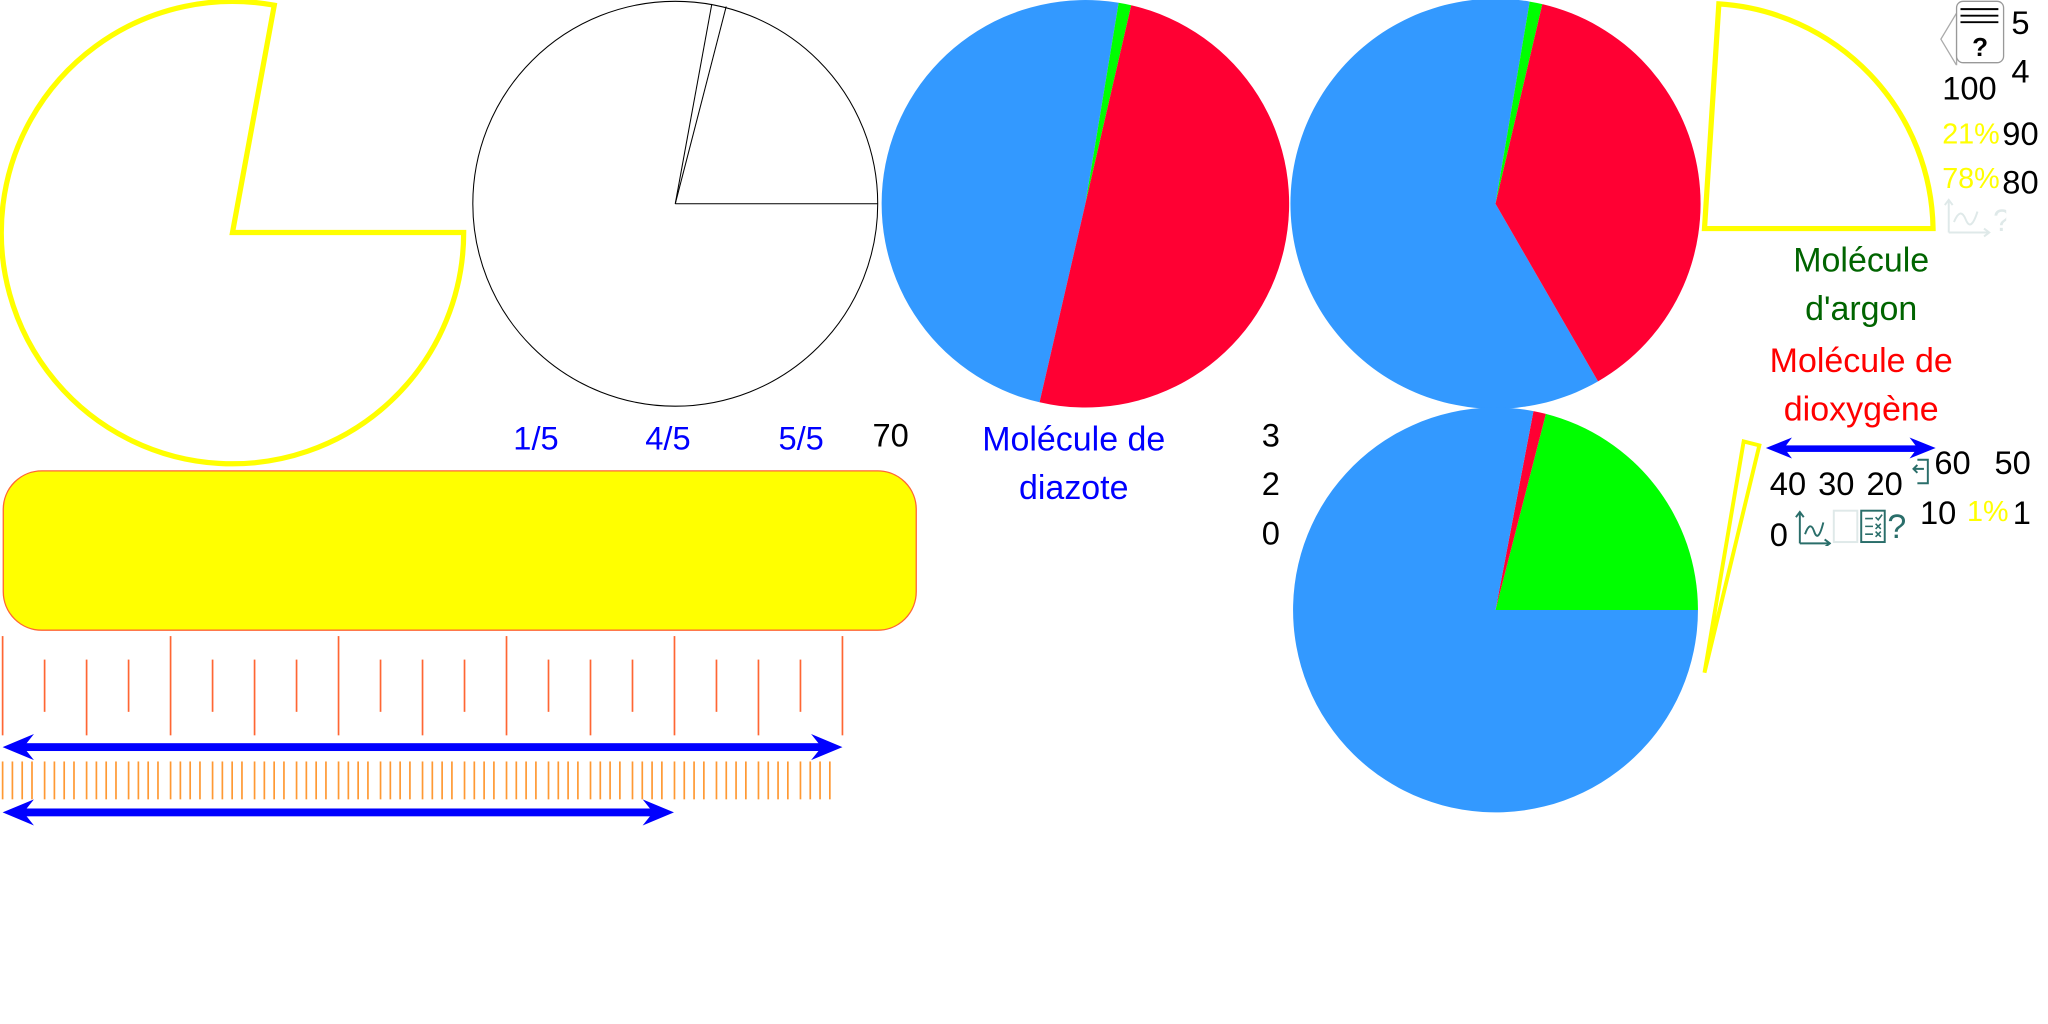  I want to click on scale-number: 50, so click(2012, 463).